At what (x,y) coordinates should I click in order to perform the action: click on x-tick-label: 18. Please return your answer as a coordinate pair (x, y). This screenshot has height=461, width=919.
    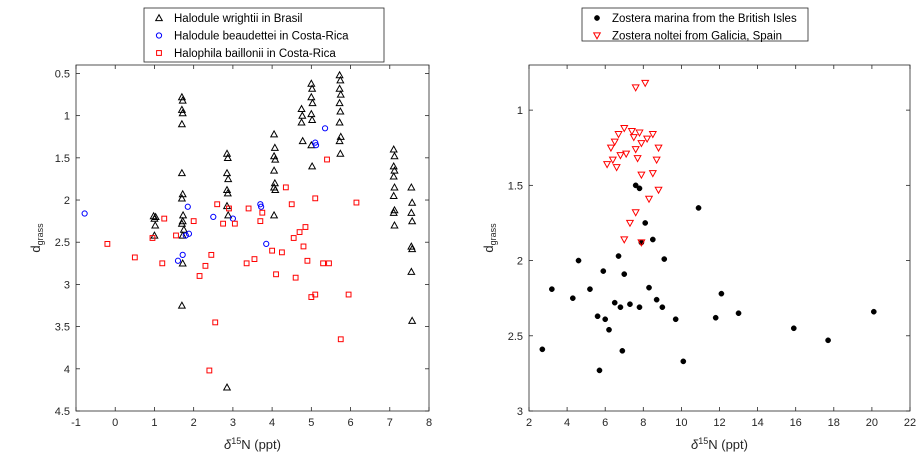
    Looking at the image, I should click on (834, 423).